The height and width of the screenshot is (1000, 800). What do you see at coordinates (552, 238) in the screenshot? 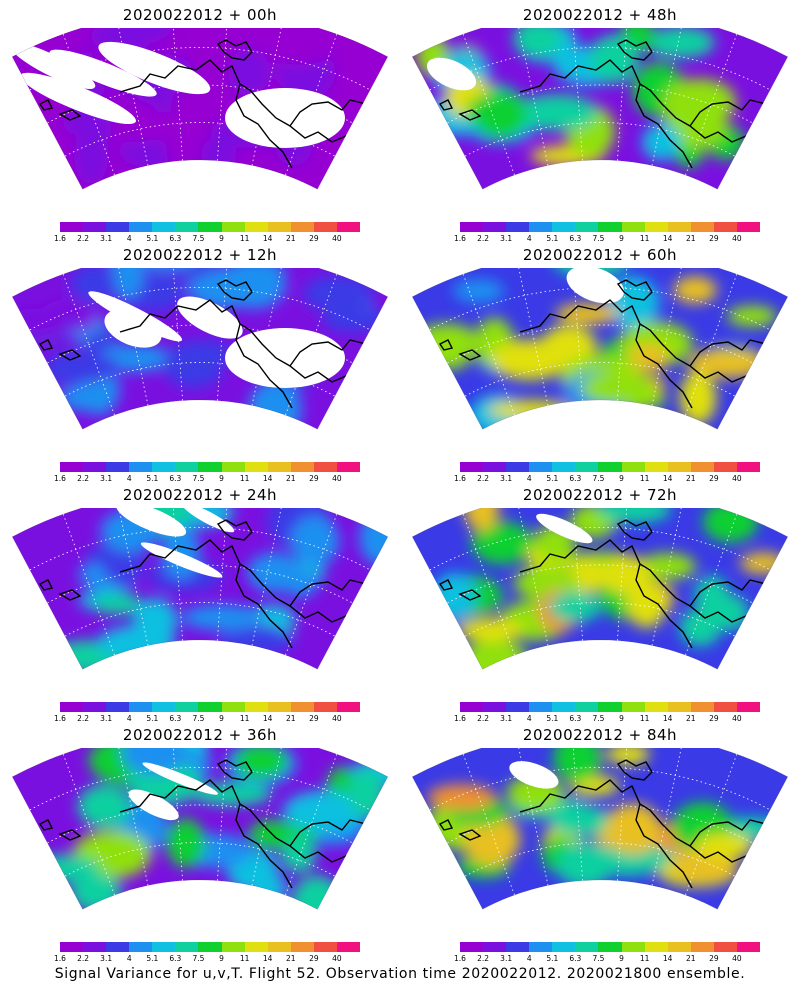
I see `colorbar-tick-label: 5.1` at bounding box center [552, 238].